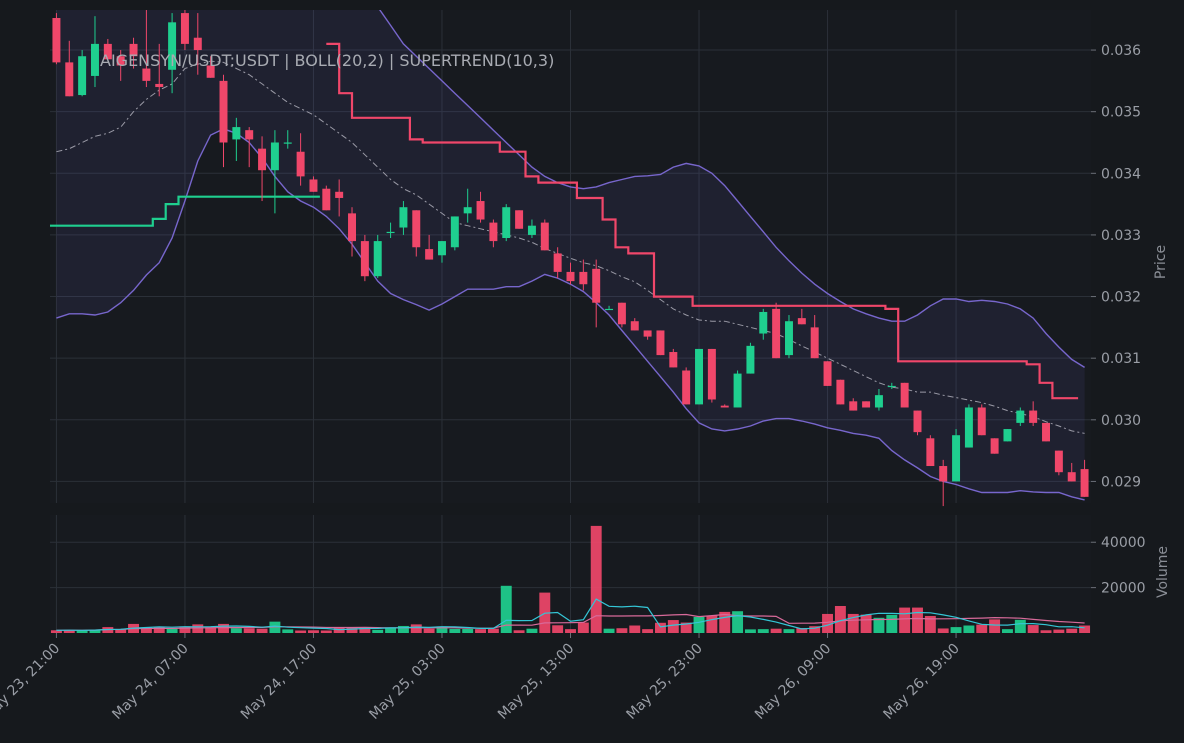 The image size is (1184, 743). What do you see at coordinates (1123, 543) in the screenshot?
I see `volume-tick-label: 40000` at bounding box center [1123, 543].